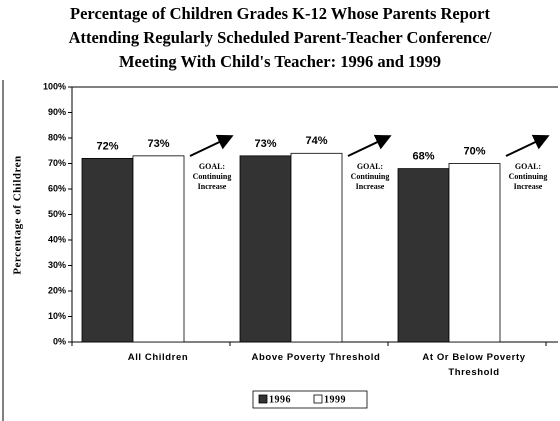 The image size is (560, 421). What do you see at coordinates (280, 399) in the screenshot?
I see `legend-label: 1996` at bounding box center [280, 399].